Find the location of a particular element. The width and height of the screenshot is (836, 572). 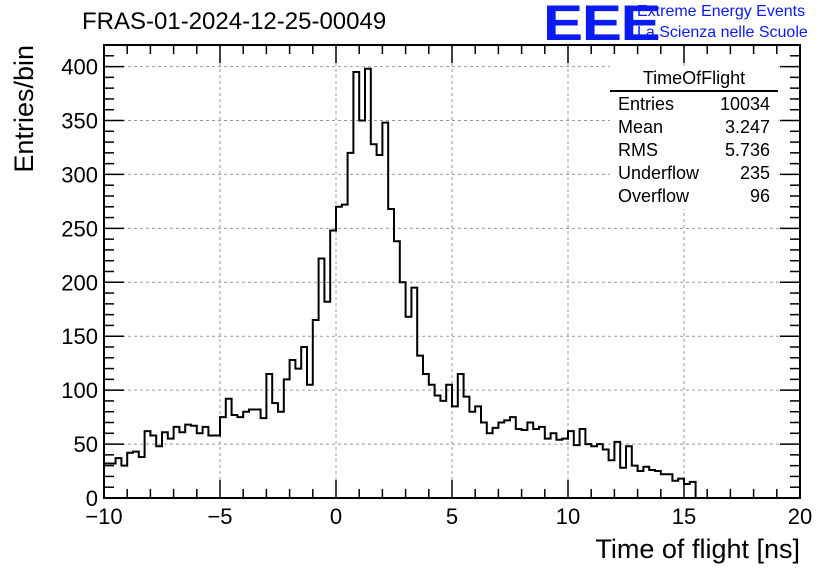

x-axis-title: Time of flight [ns] is located at coordinates (697, 549).